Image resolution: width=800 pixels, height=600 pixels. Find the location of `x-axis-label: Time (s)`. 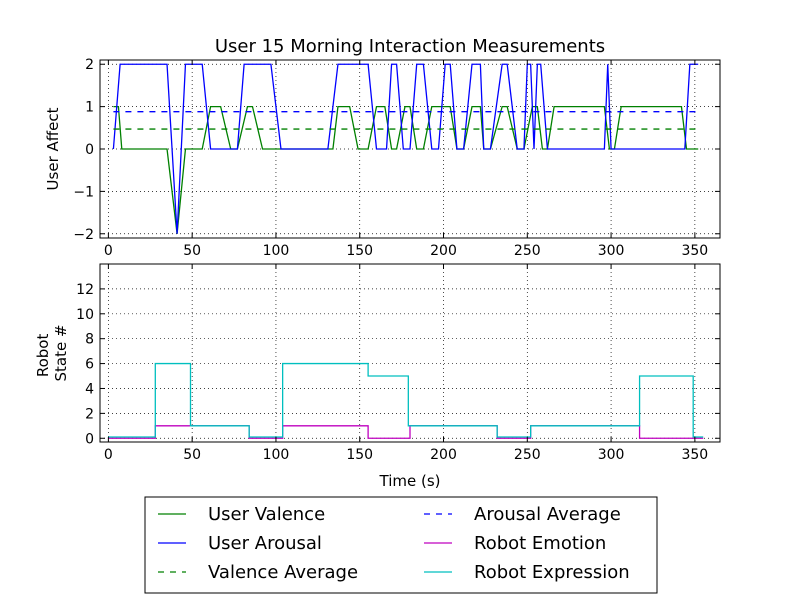

x-axis-label: Time (s) is located at coordinates (410, 481).